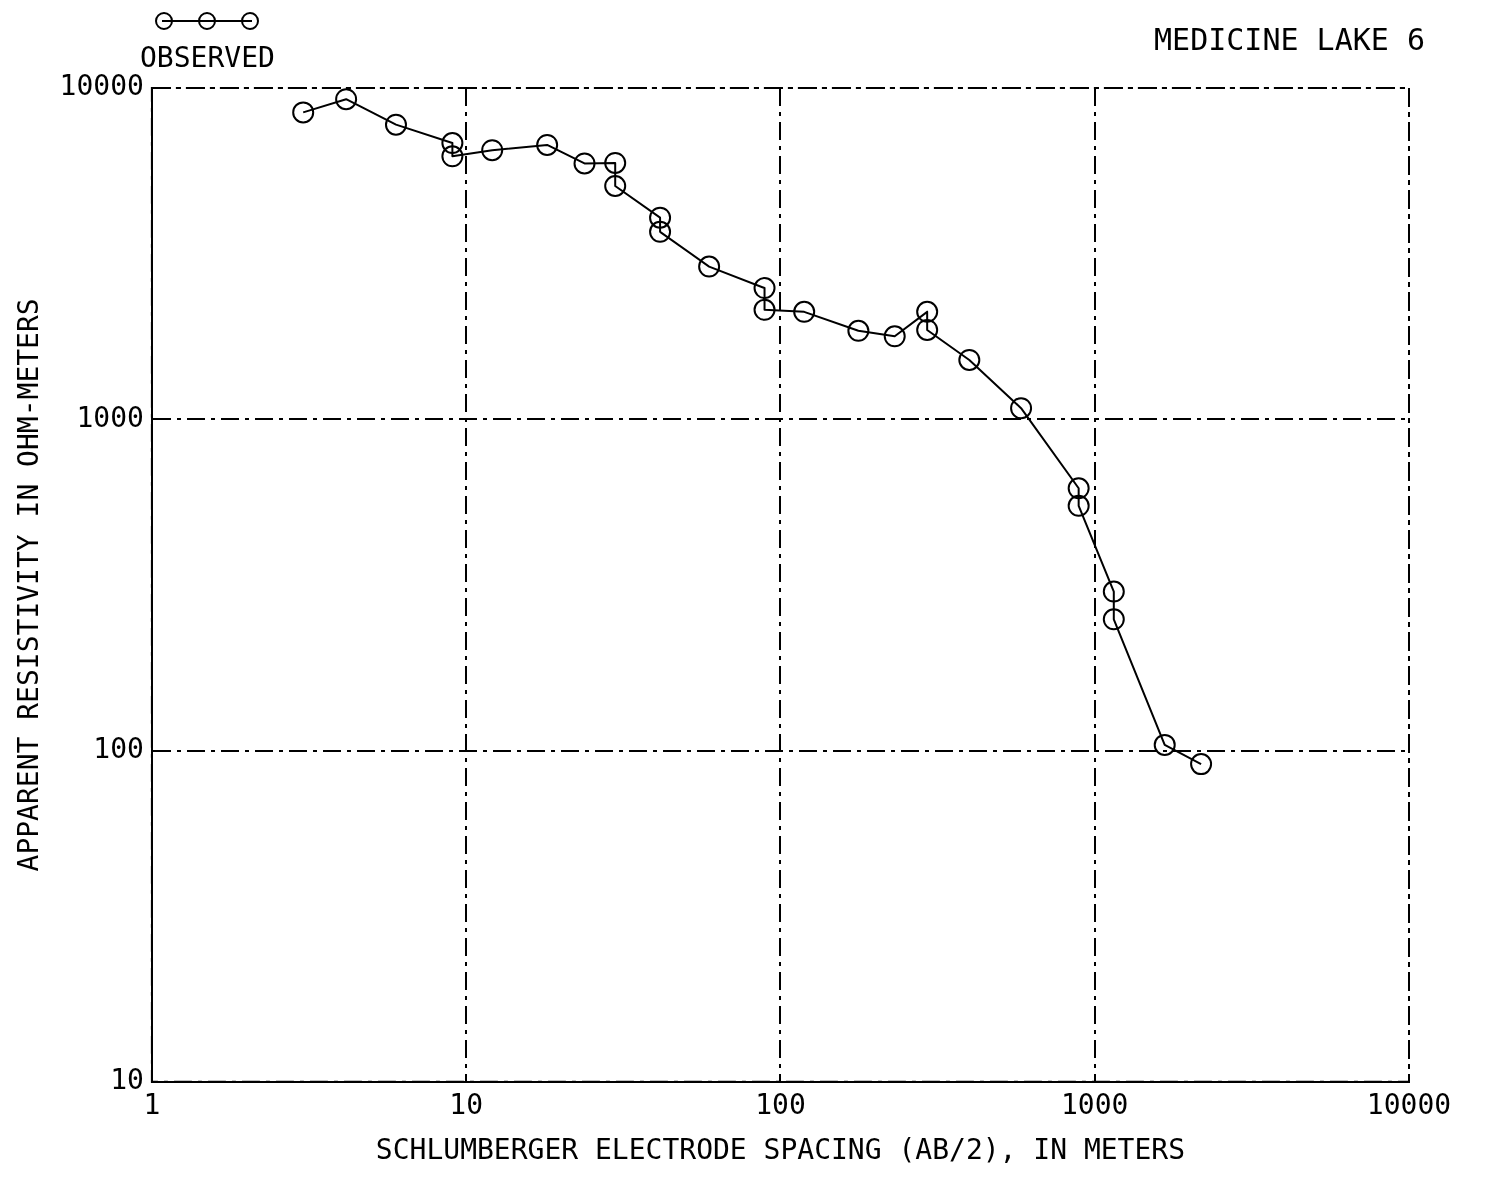 This screenshot has width=1485, height=1193. I want to click on y-tick-label: 1000, so click(110, 417).